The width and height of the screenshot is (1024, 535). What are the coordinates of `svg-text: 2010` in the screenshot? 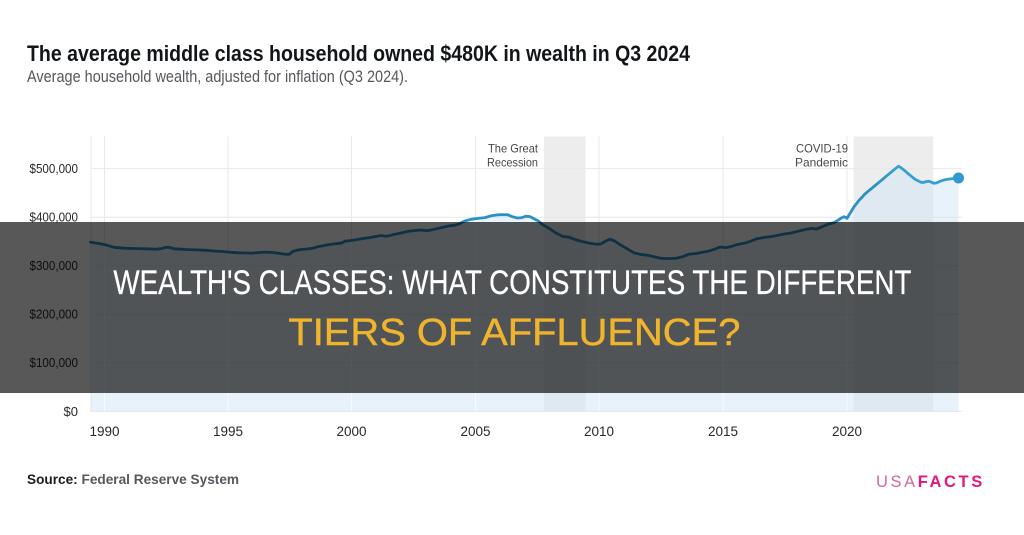 It's located at (599, 431).